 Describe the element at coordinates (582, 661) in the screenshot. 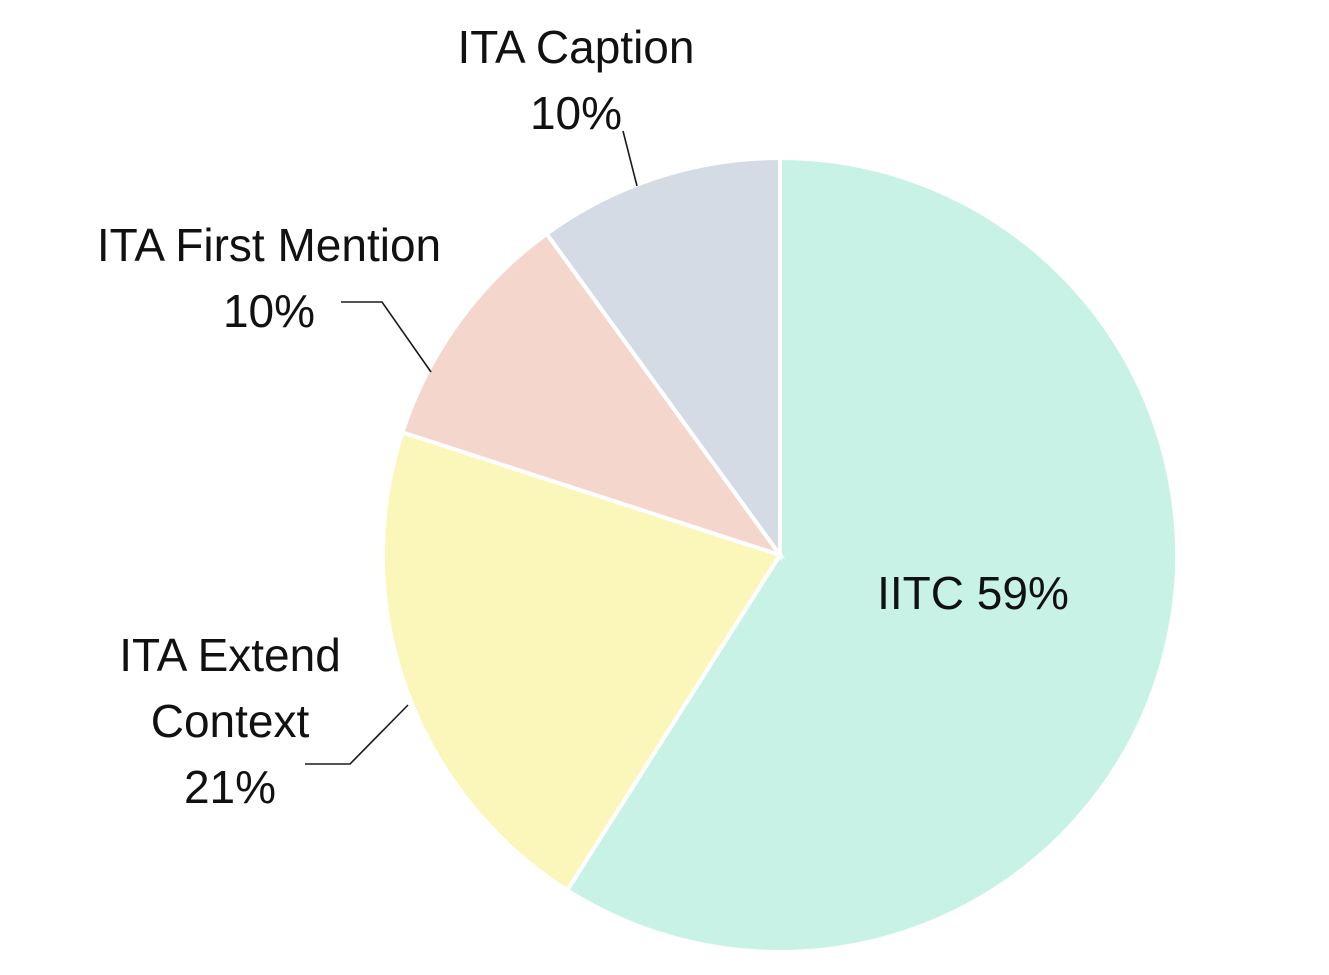

I see `pie-slice-ita-extend-context` at that location.